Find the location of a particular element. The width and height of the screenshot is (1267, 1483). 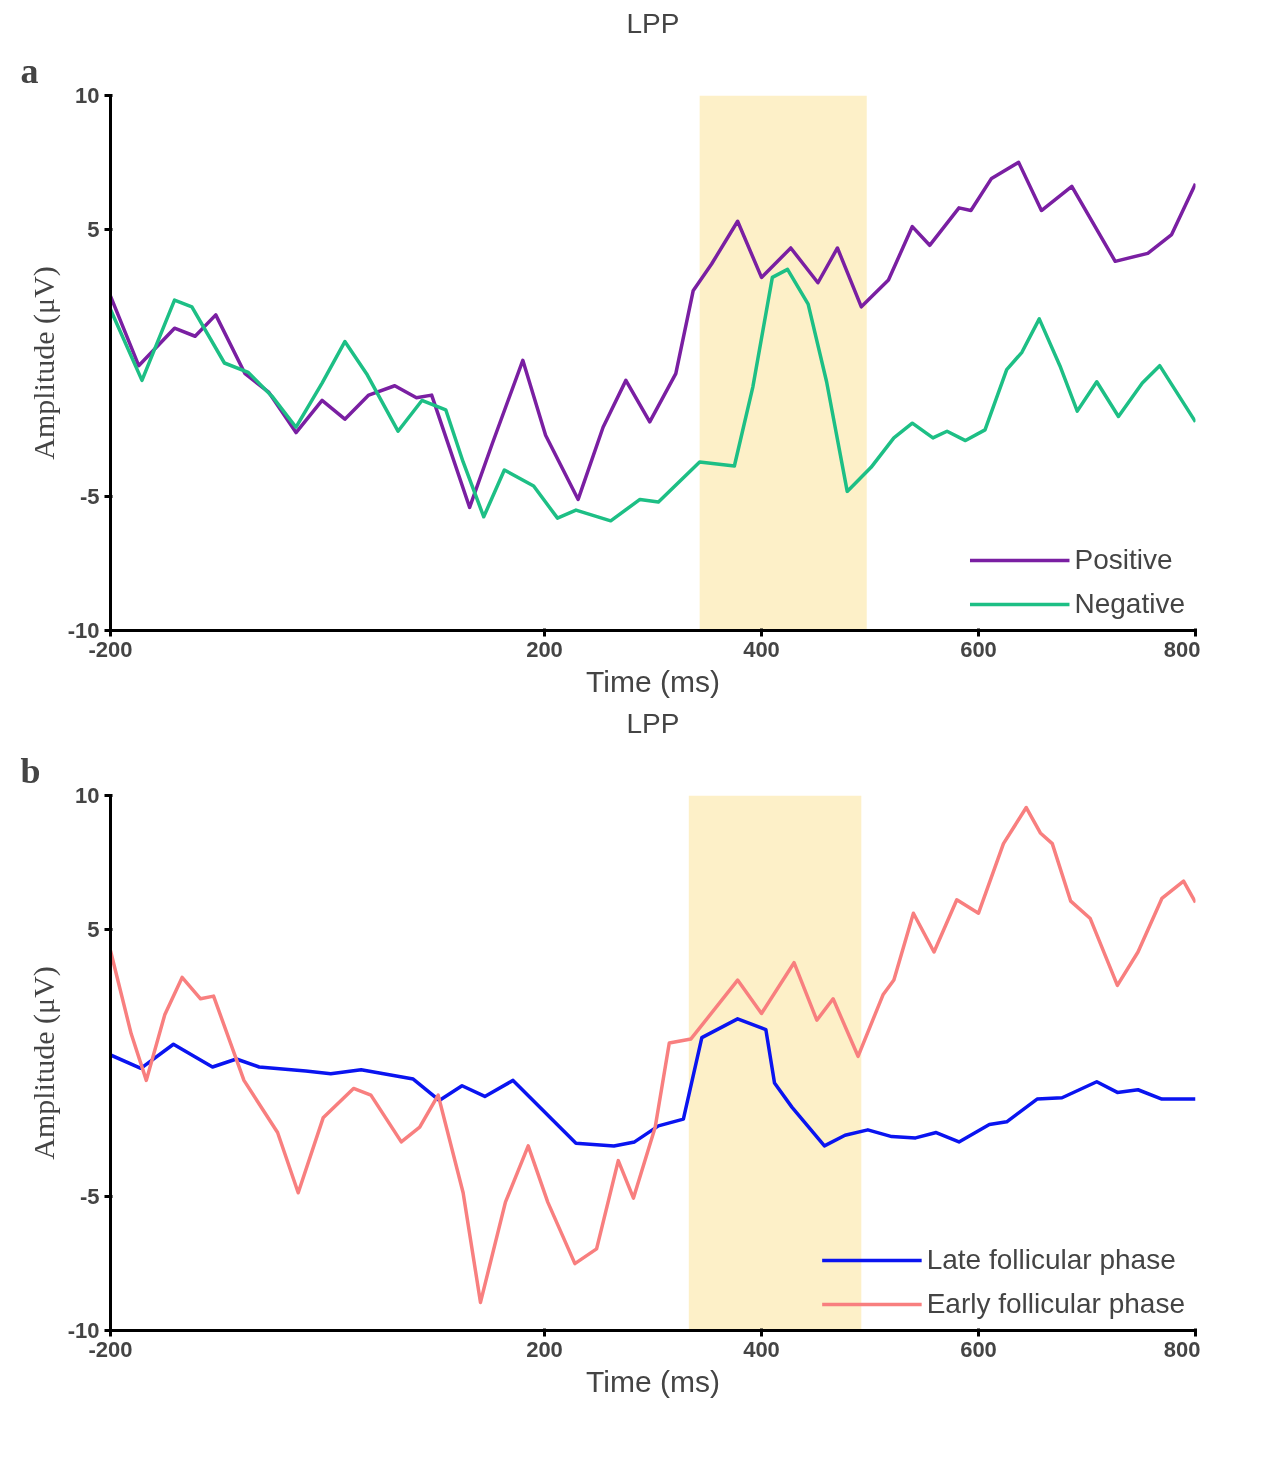

legend-label: Positive is located at coordinates (1123, 560).